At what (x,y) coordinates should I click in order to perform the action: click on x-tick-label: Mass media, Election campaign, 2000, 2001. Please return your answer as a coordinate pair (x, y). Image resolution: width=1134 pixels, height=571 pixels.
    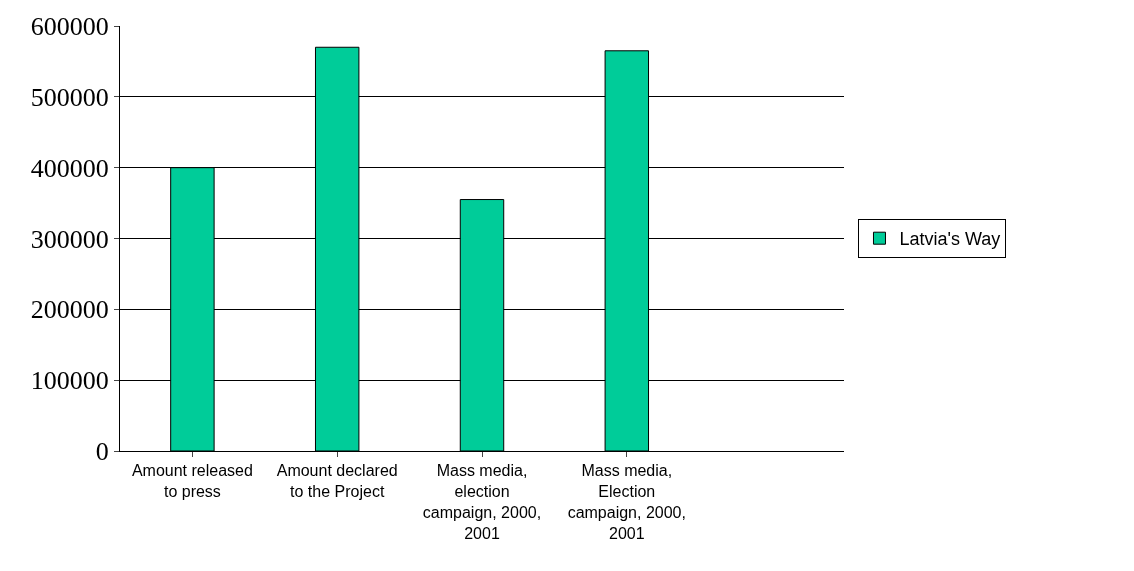
    Looking at the image, I should click on (626, 502).